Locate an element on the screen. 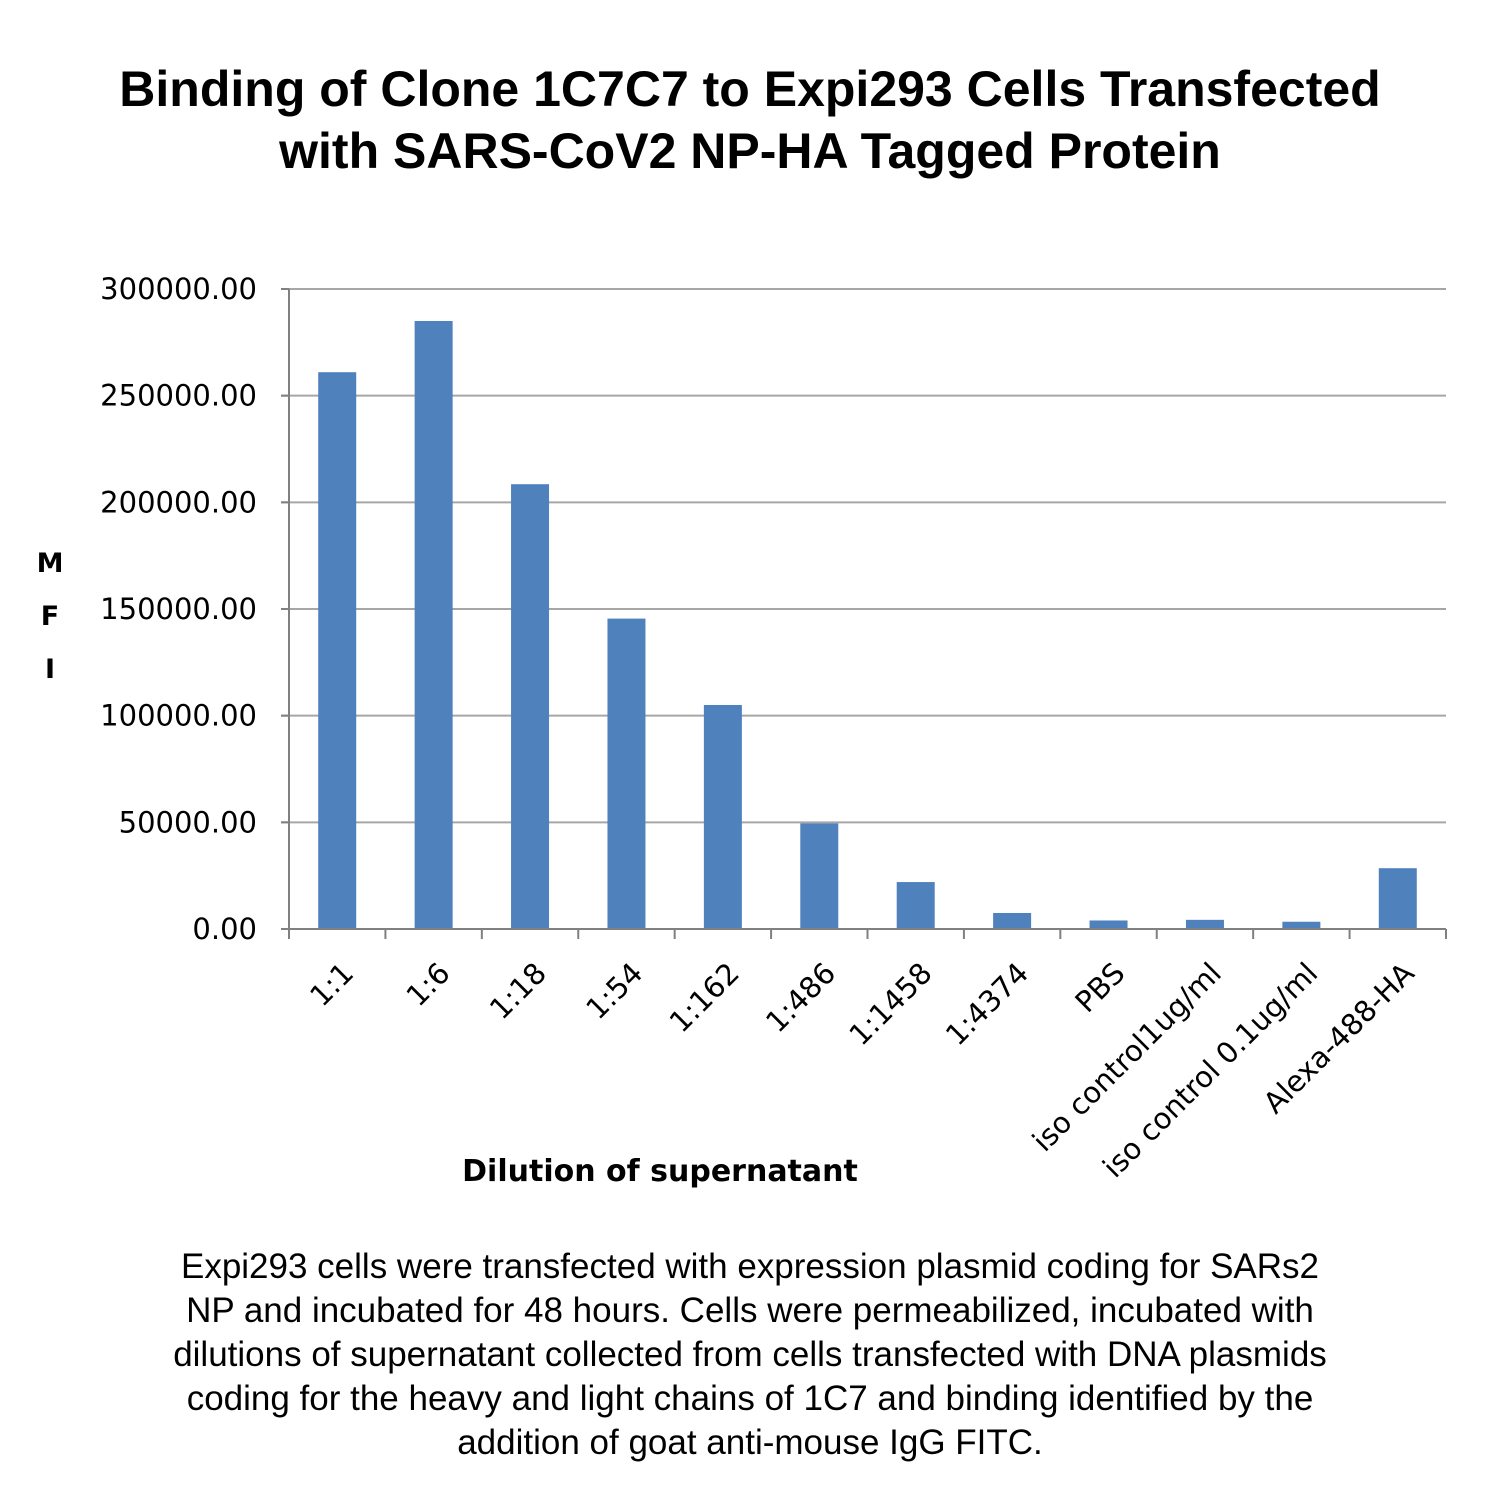 This screenshot has width=1500, height=1500. x-tick-label: 1:18 is located at coordinates (518, 991).